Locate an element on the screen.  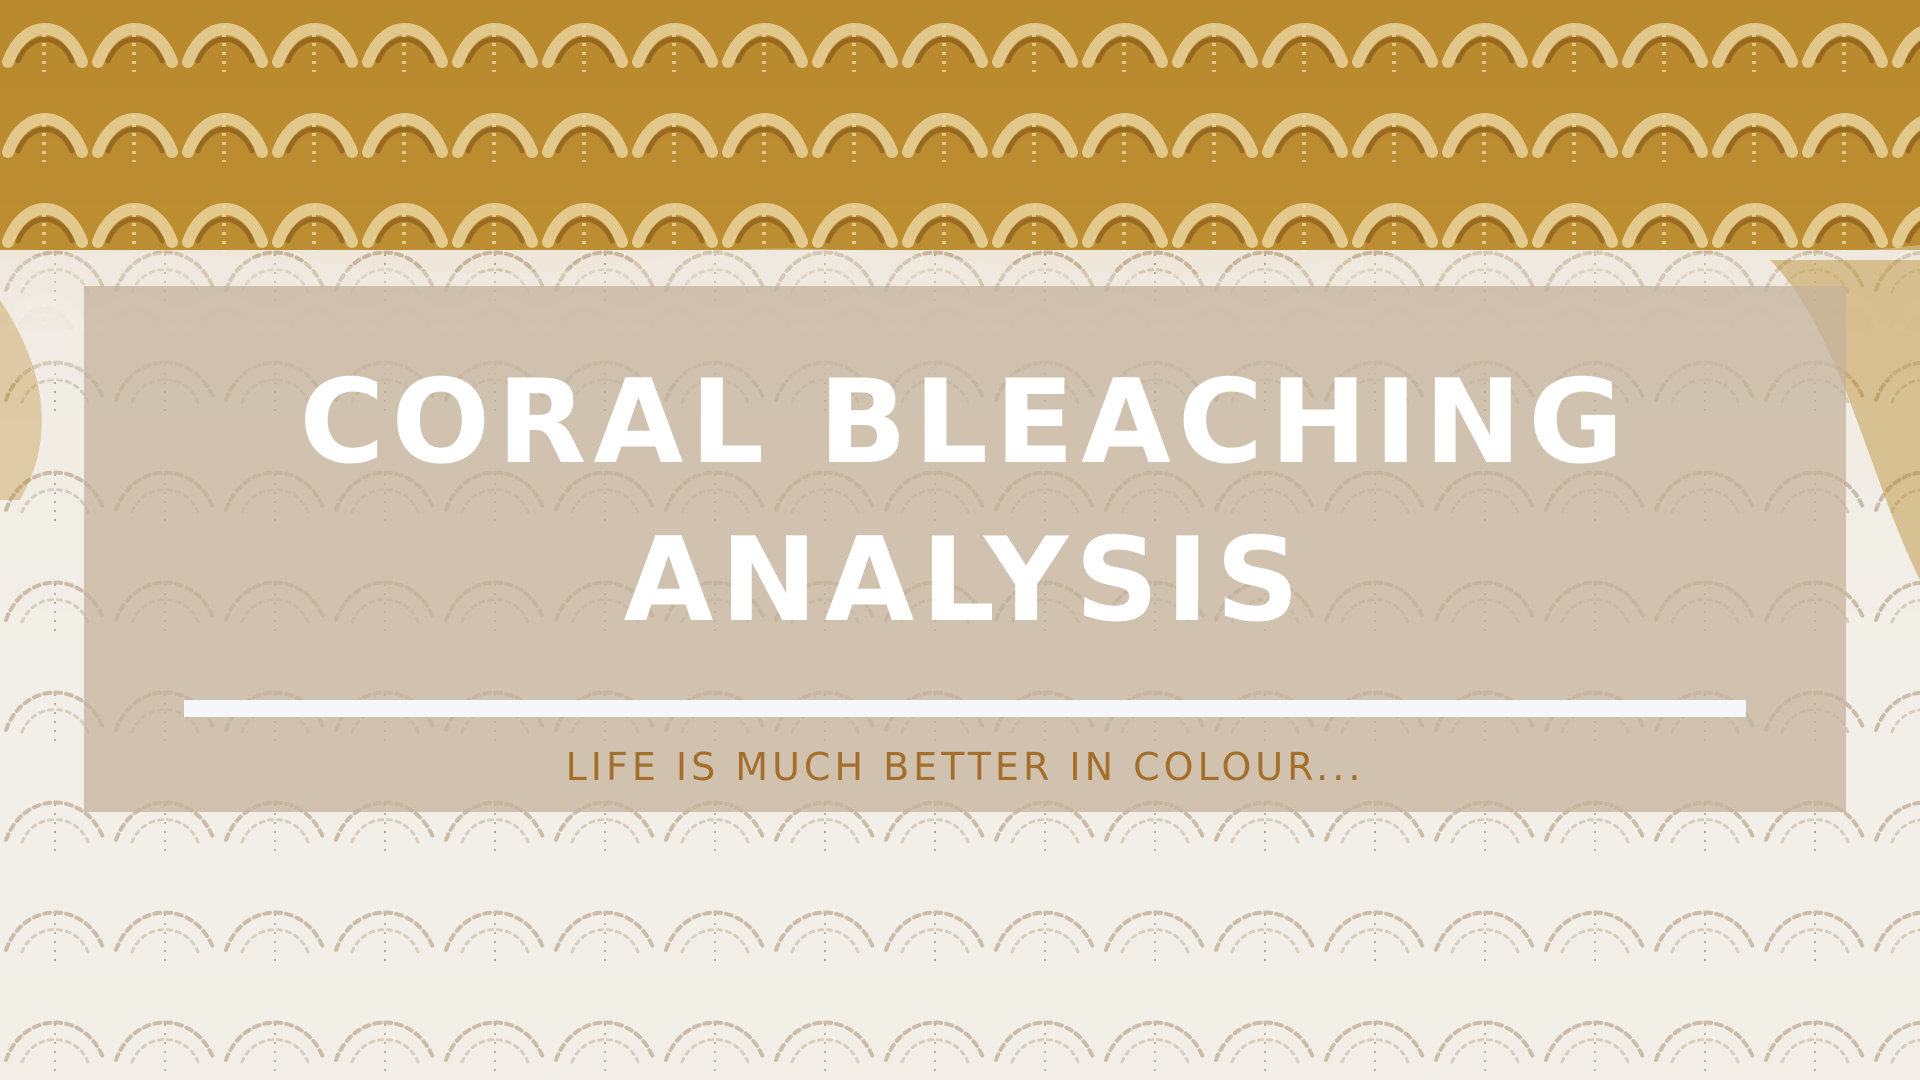
title-divider is located at coordinates (965, 708).